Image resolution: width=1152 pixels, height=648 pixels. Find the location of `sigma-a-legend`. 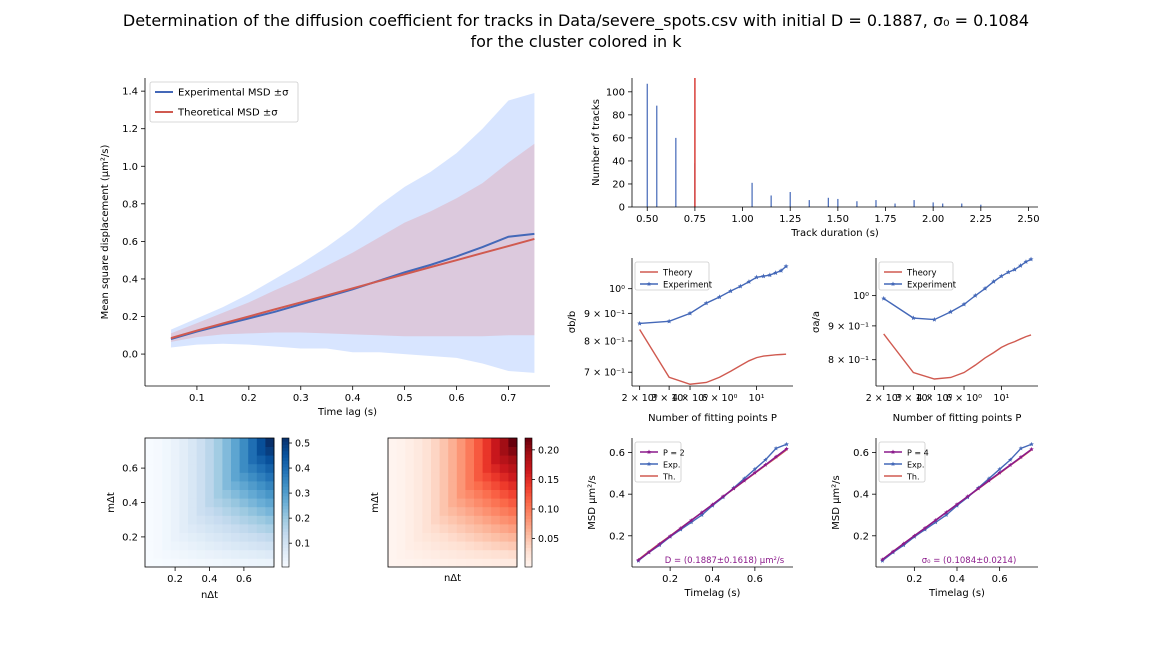

sigma-a-legend is located at coordinates (916, 276).